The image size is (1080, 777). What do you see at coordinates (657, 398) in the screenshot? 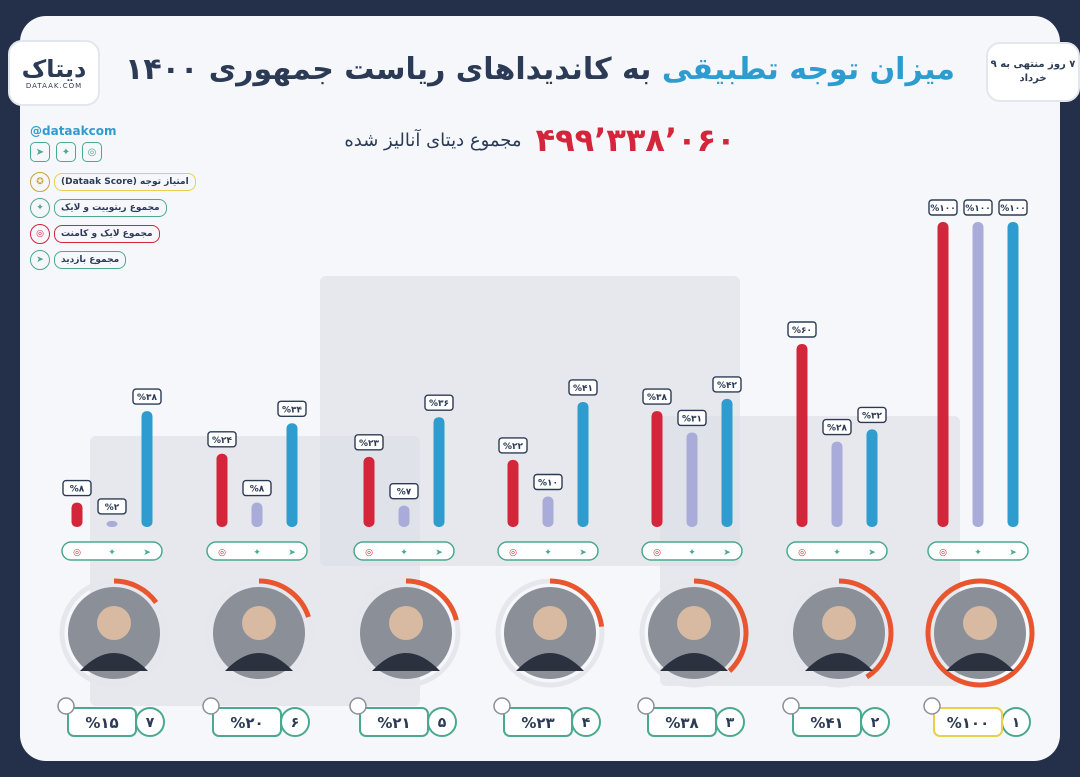
I see `data-label-instagram: %۳۸` at bounding box center [657, 398].